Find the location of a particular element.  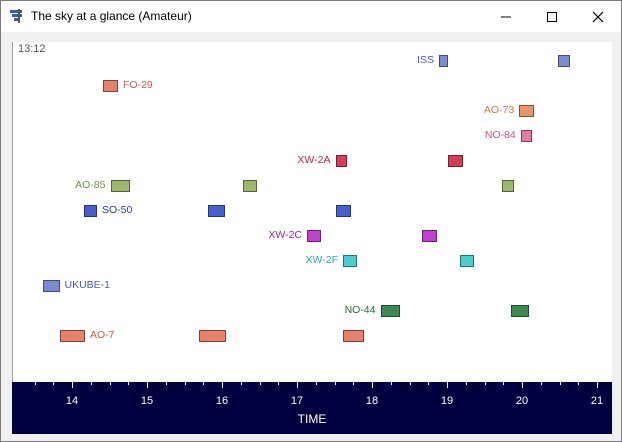

hour-tick-label: 18 is located at coordinates (372, 401).